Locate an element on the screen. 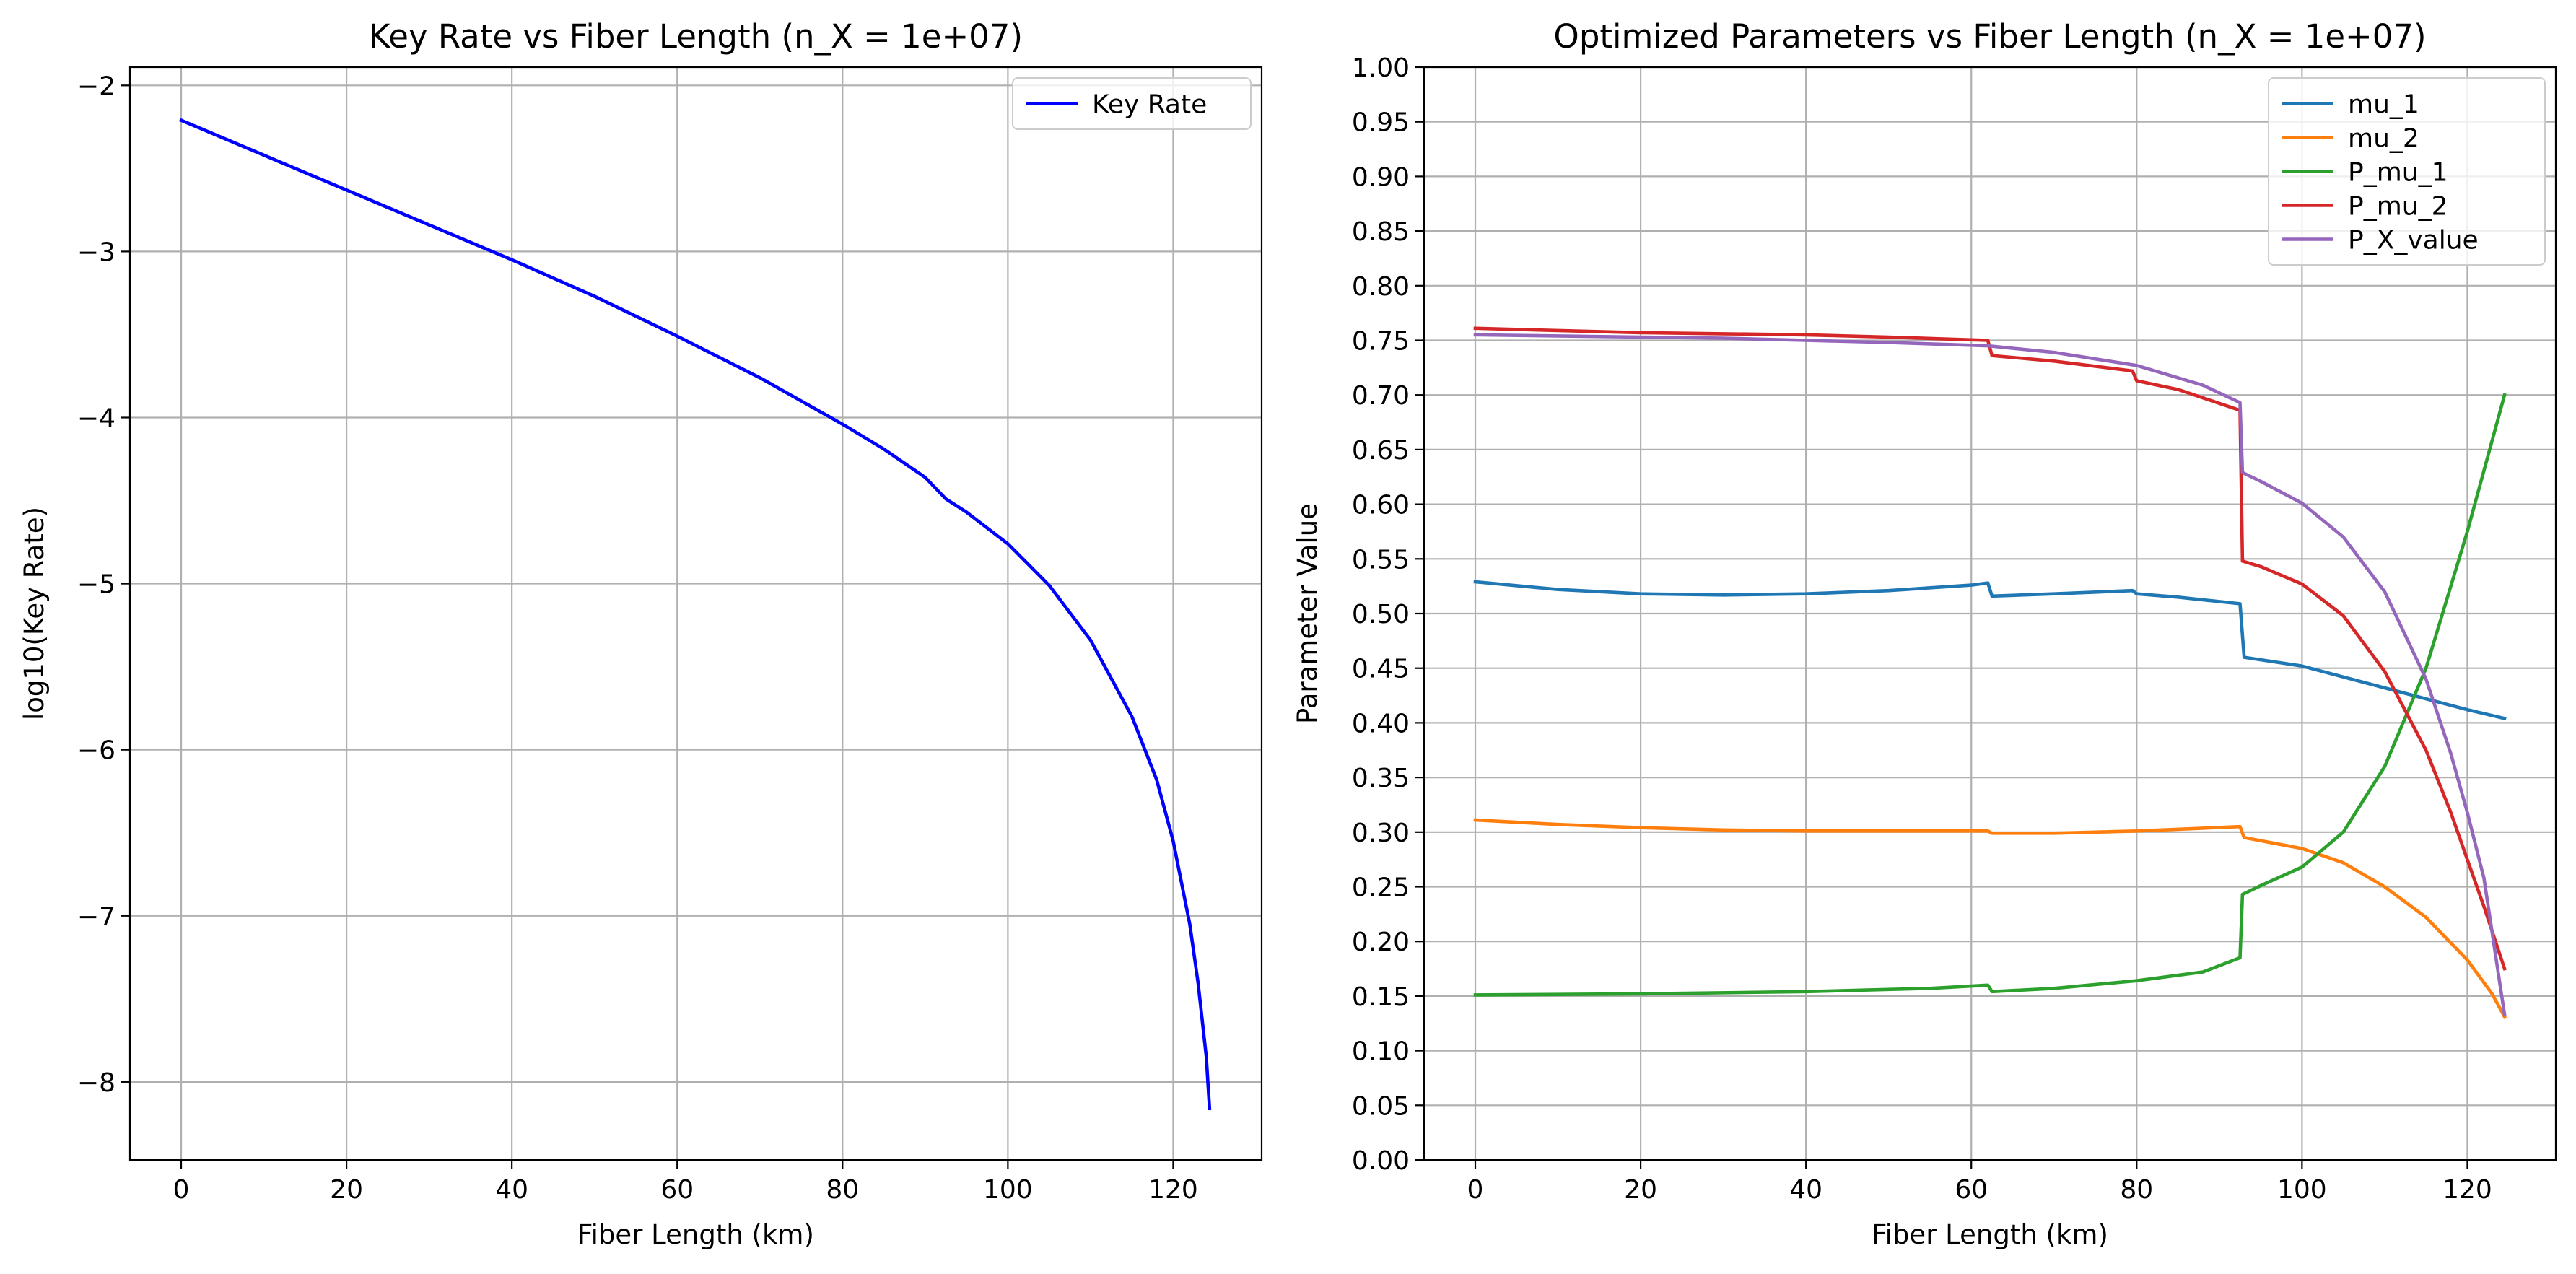 The image size is (2576, 1274). legend: Key Rate is located at coordinates (1132, 104).